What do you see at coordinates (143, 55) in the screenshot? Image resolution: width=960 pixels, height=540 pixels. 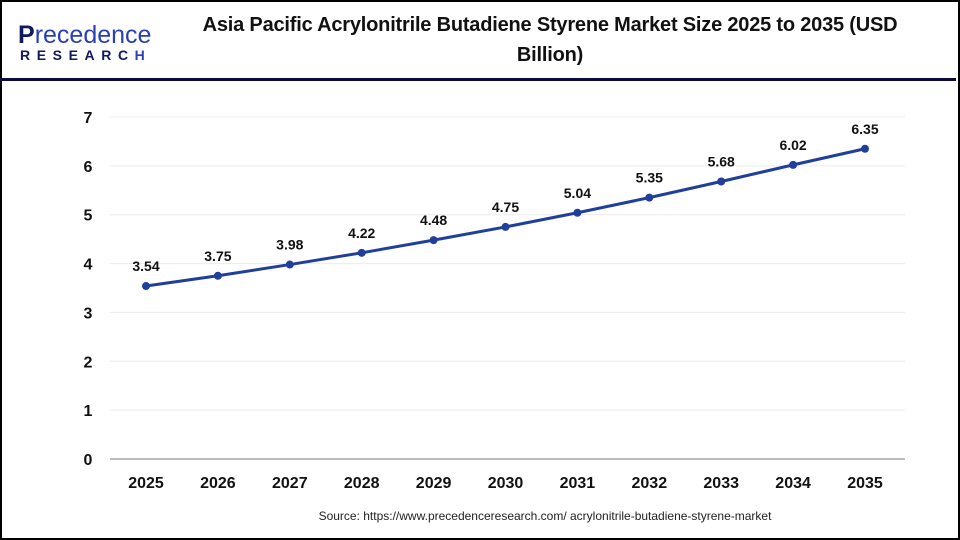 I see `logo-word-bottom-last: H` at bounding box center [143, 55].